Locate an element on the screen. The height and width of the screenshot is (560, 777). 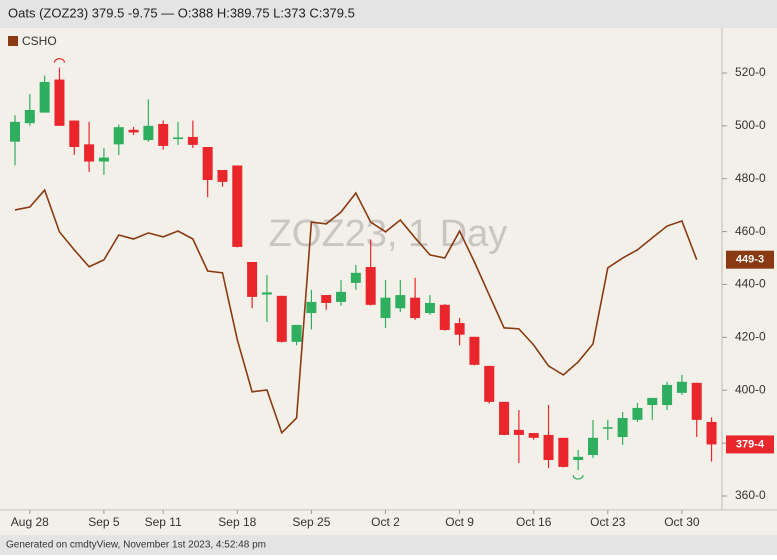
price-label: 449-3 is located at coordinates (750, 260).